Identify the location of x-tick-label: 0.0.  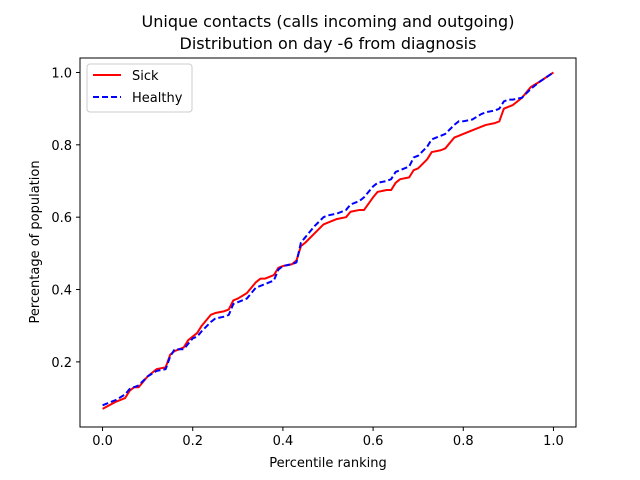
(102, 441).